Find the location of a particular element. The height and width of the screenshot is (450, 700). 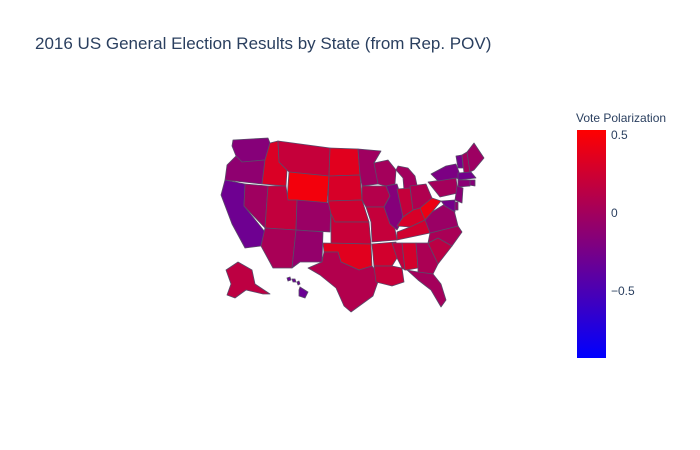

state-me is located at coordinates (475, 157).